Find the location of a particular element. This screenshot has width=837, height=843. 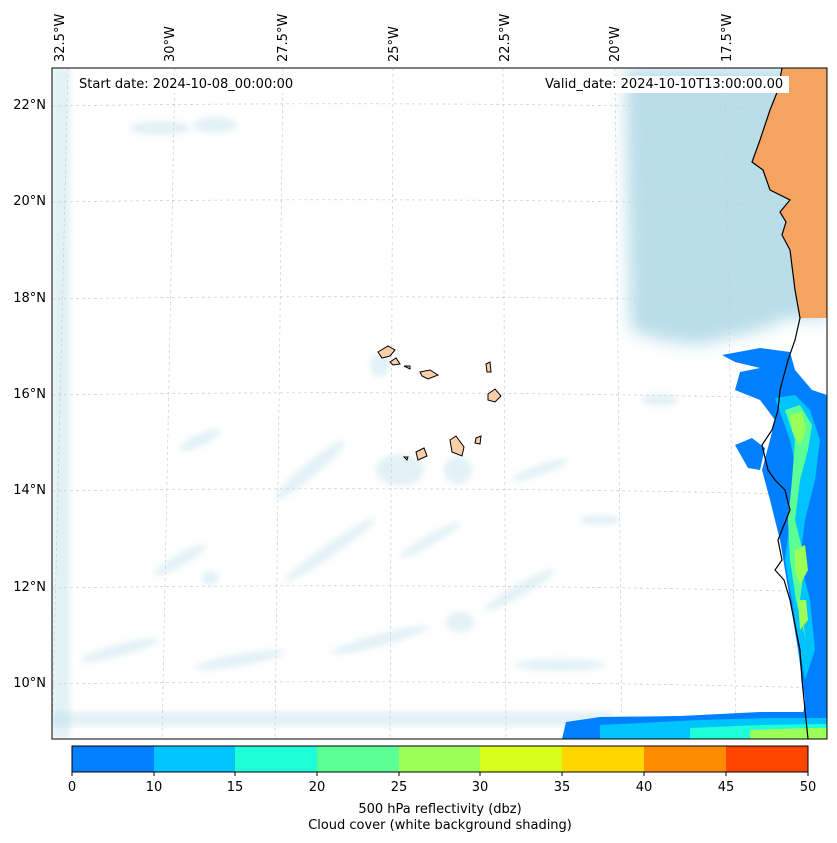

lat-label-10n: 10°N is located at coordinates (29, 683).